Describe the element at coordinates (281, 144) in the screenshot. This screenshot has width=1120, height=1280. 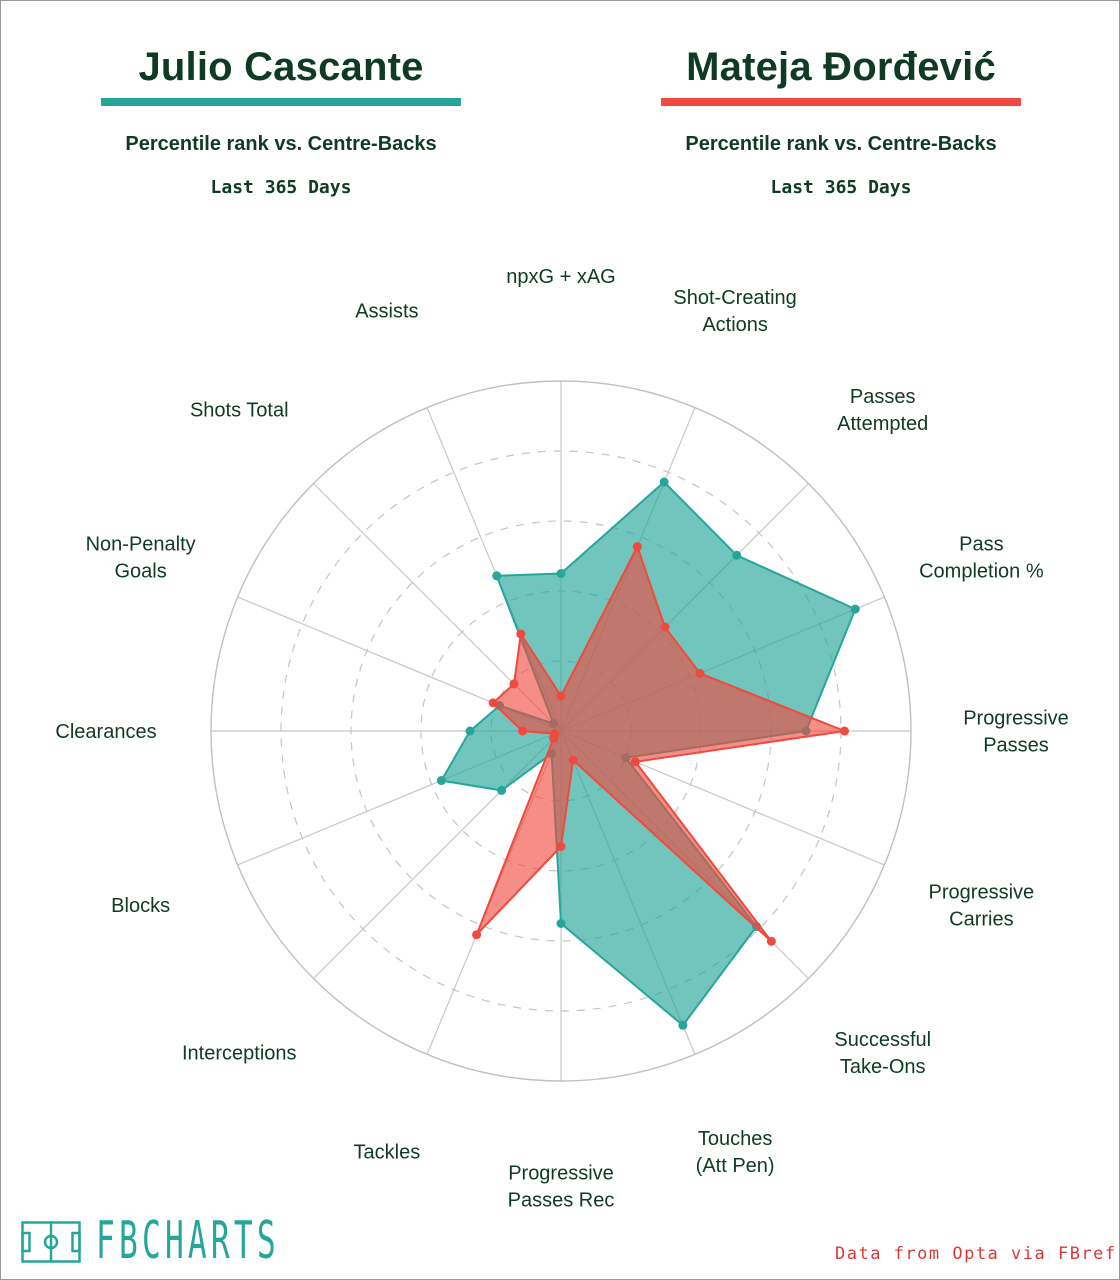
I see `player1-subtitle: Percentile rank vs. Centre-Backs` at that location.